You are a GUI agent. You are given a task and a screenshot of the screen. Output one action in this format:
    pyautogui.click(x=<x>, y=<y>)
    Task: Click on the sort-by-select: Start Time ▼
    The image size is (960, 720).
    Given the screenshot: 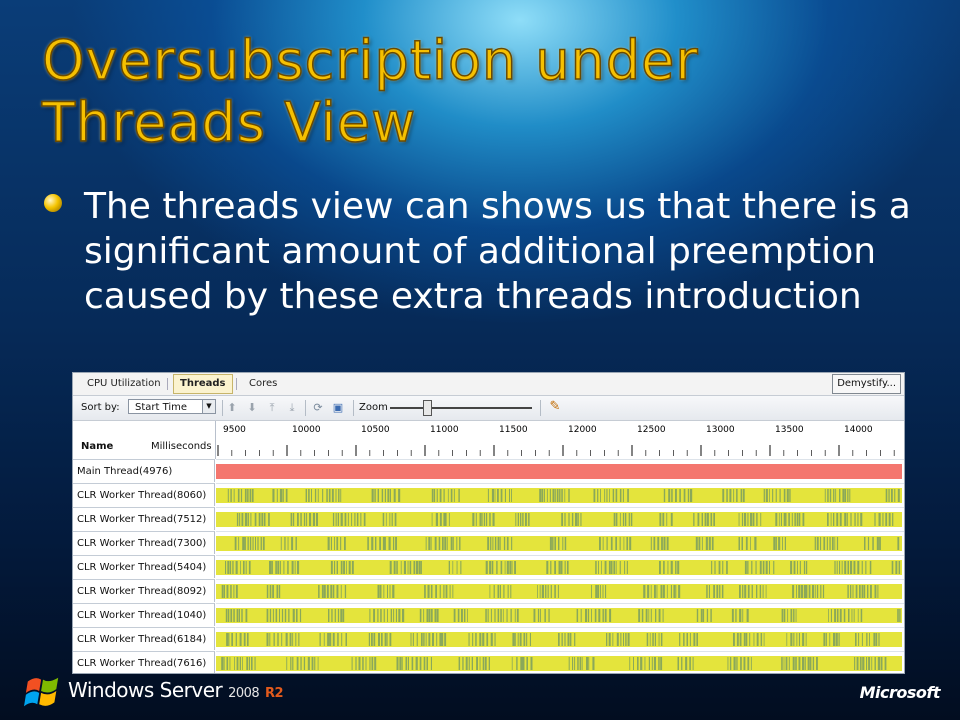 What is the action you would take?
    pyautogui.click(x=172, y=406)
    